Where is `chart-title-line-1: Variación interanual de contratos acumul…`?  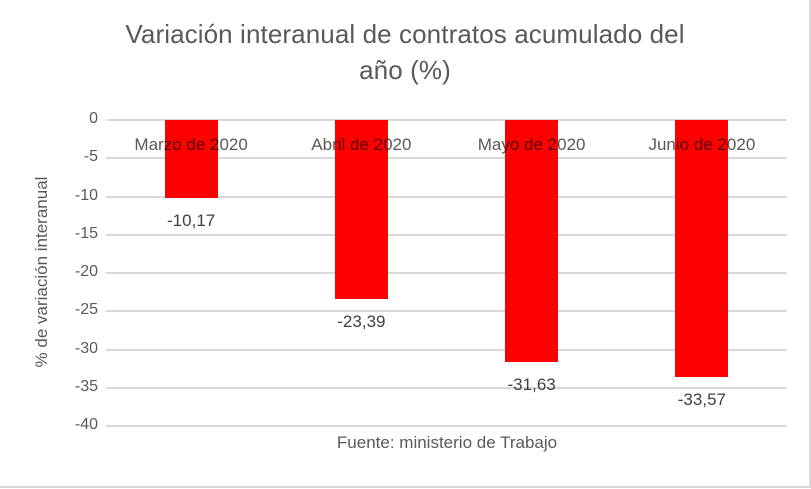
chart-title-line-1: Variación interanual de contratos acumul… is located at coordinates (405, 34).